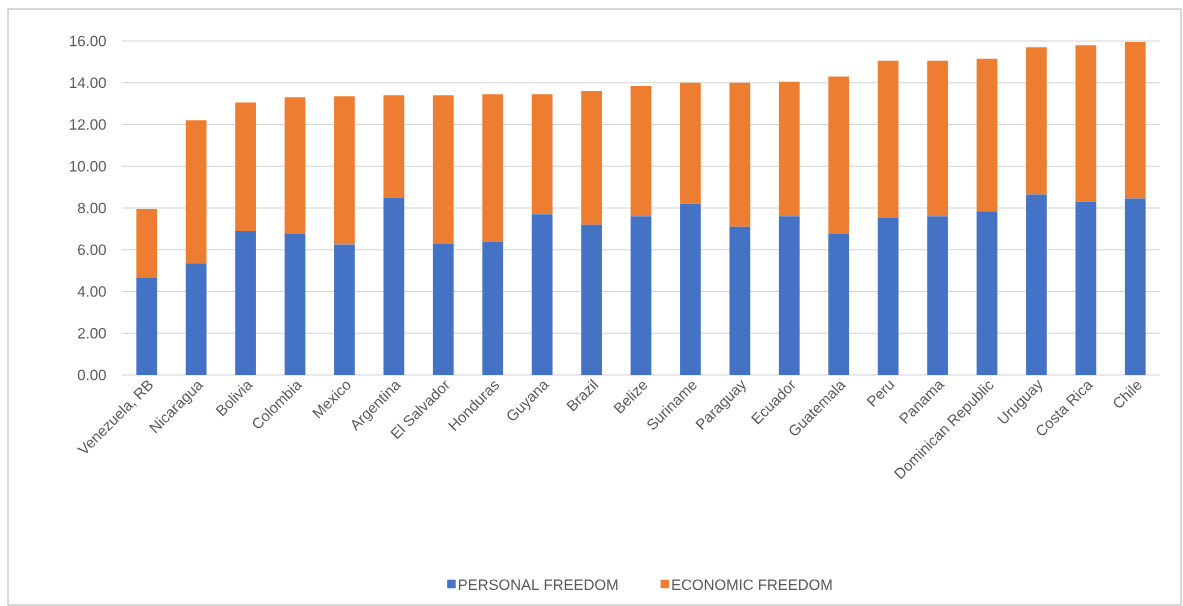  Describe the element at coordinates (91, 291) in the screenshot. I see `y-tick-label: 4.00` at that location.